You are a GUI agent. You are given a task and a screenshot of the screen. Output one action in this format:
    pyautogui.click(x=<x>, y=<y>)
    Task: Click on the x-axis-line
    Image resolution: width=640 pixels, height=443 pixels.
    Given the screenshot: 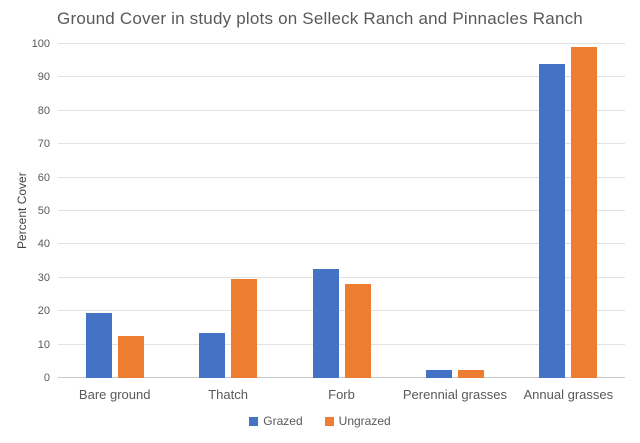 What is the action you would take?
    pyautogui.click(x=341, y=377)
    